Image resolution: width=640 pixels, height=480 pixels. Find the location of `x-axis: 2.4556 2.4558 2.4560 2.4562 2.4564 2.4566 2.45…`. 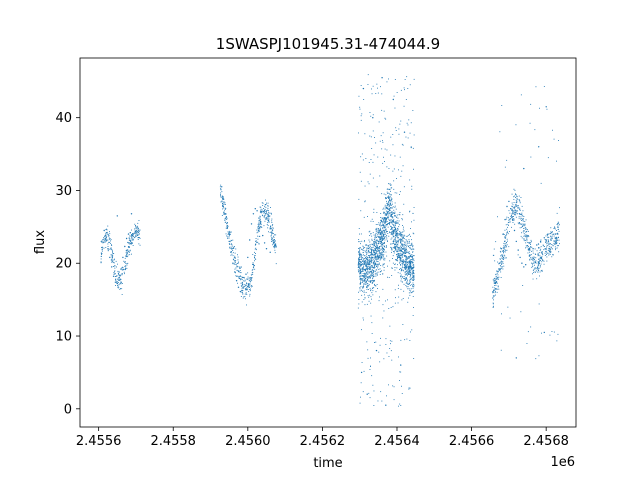

x-axis: 2.4556 2.4558 2.4560 2.4562 2.4564 2.4566 2.45… is located at coordinates (322, 438).